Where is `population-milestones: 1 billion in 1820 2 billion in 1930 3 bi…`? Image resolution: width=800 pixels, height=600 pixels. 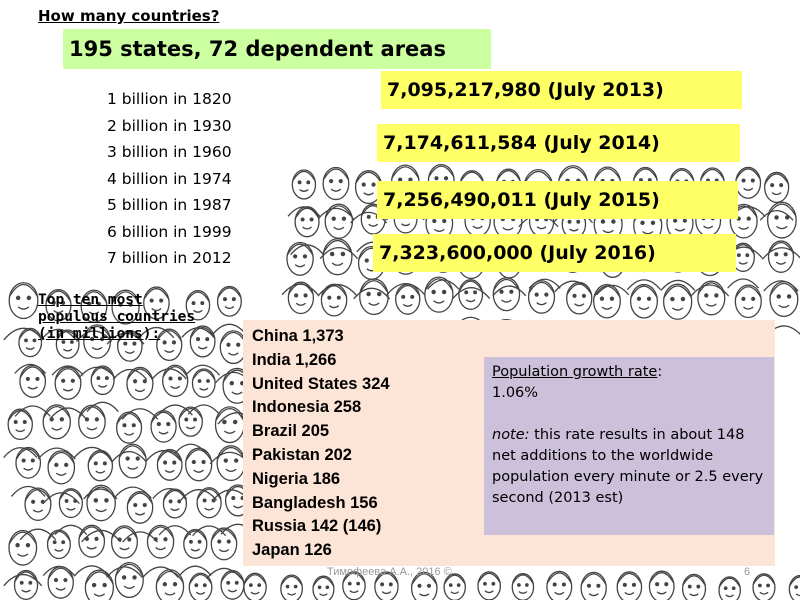 population-milestones: 1 billion in 1820 2 billion in 1930 3 bi… is located at coordinates (171, 179).